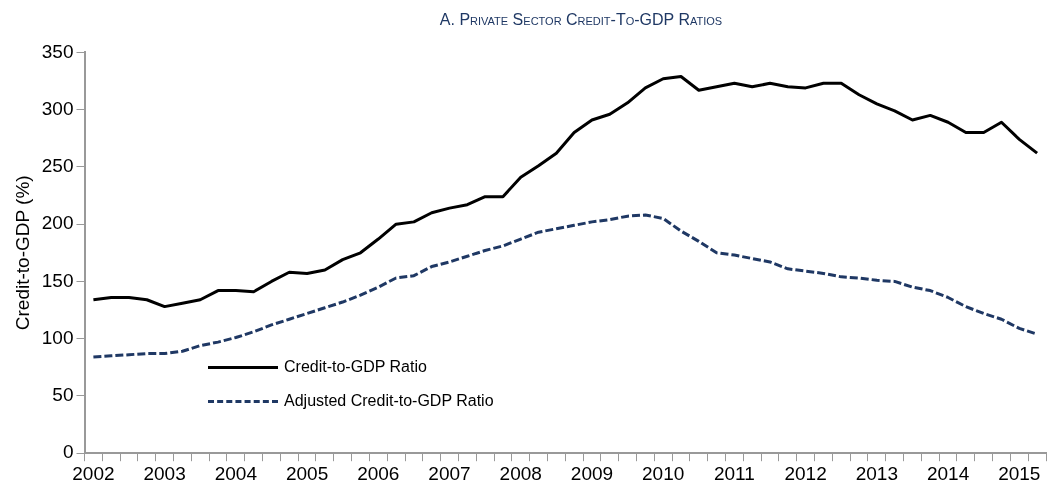 The height and width of the screenshot is (496, 1062). What do you see at coordinates (68, 452) in the screenshot?
I see `y-tick-label: 0` at bounding box center [68, 452].